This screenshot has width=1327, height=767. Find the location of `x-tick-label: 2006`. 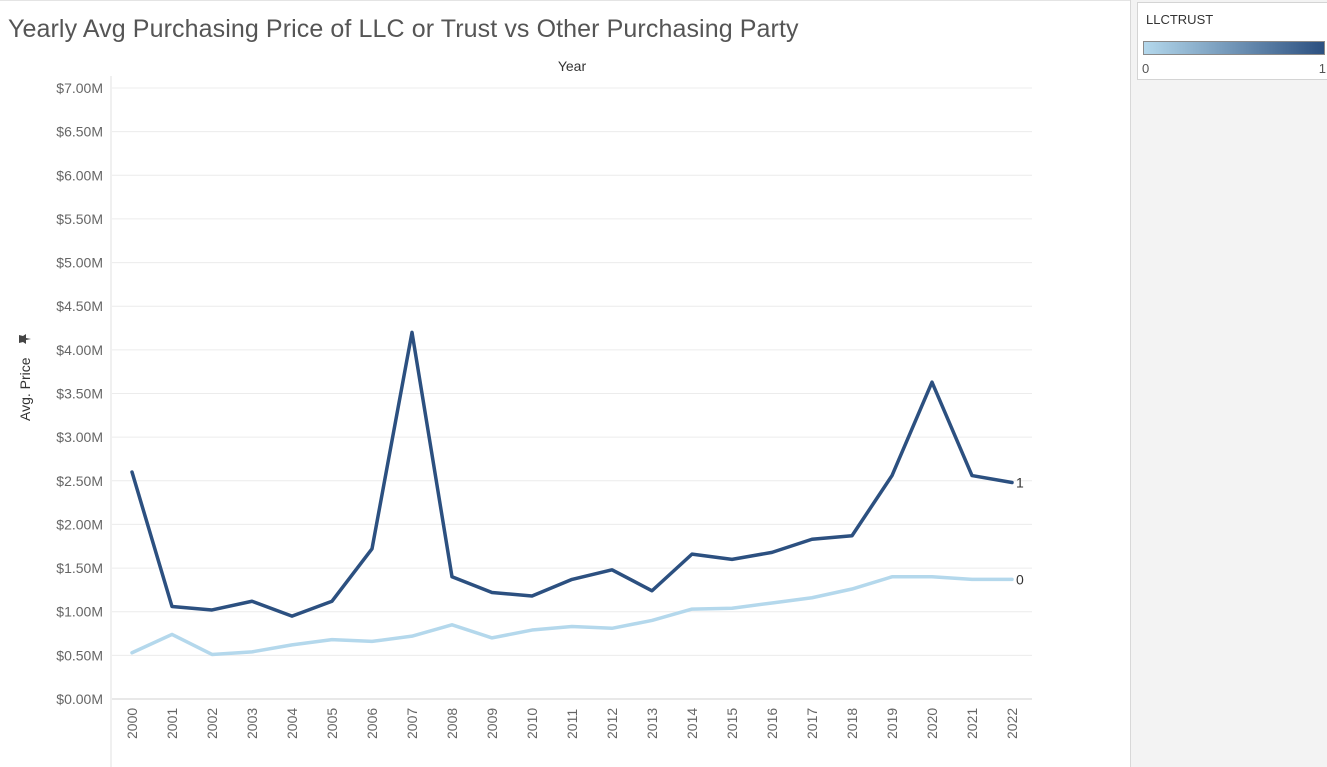

x-tick-label: 2006 is located at coordinates (372, 723).